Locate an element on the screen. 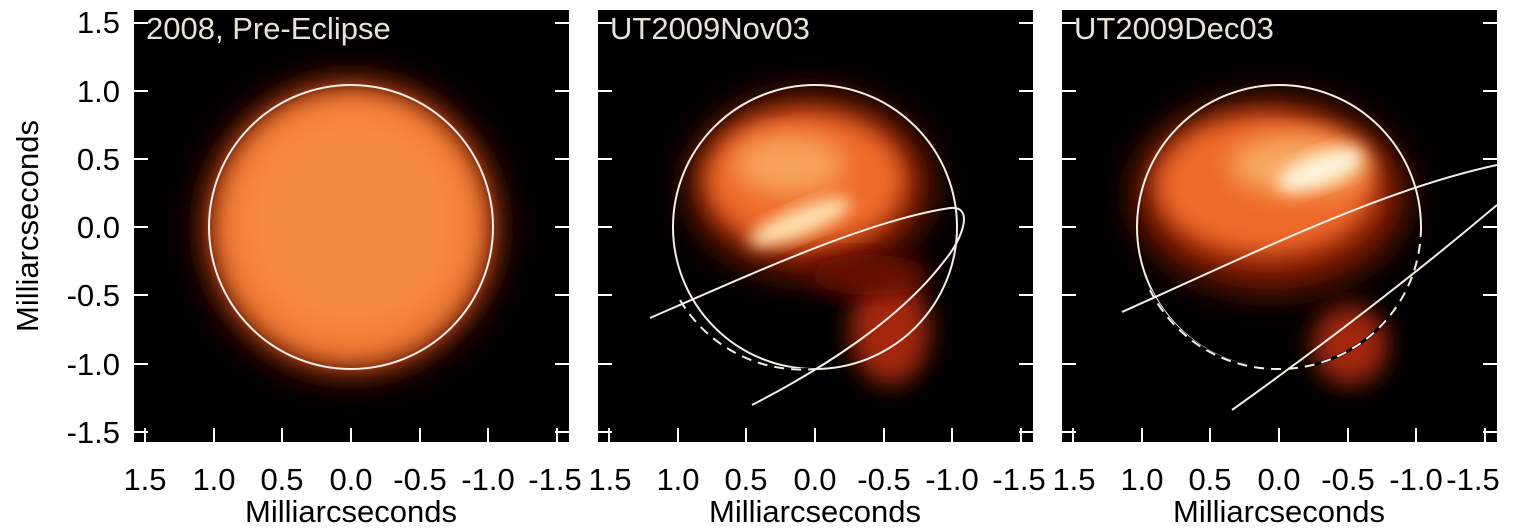  y-tick-labels: 1.5 1.0 0.5 0.0 -0.5 -1.0 -1.5 is located at coordinates (93, 227).